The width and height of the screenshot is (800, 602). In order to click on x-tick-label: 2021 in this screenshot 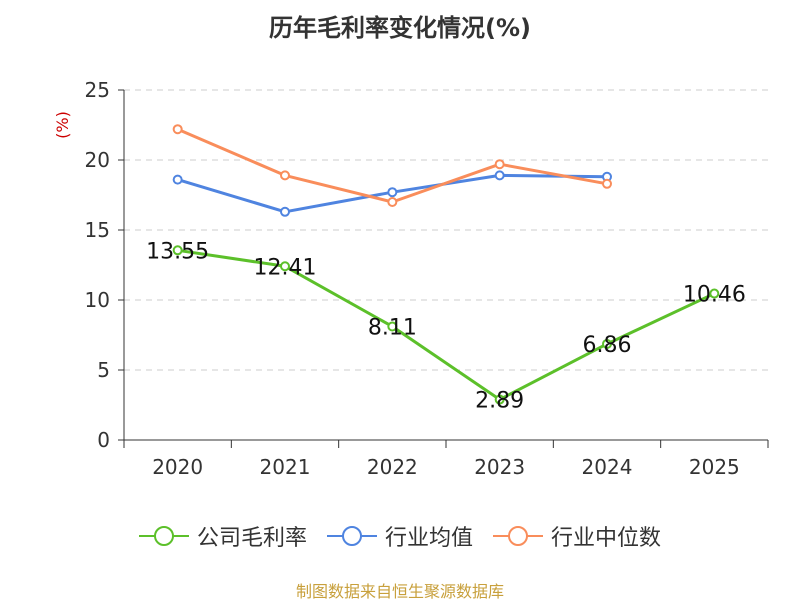, I will do `click(285, 467)`.